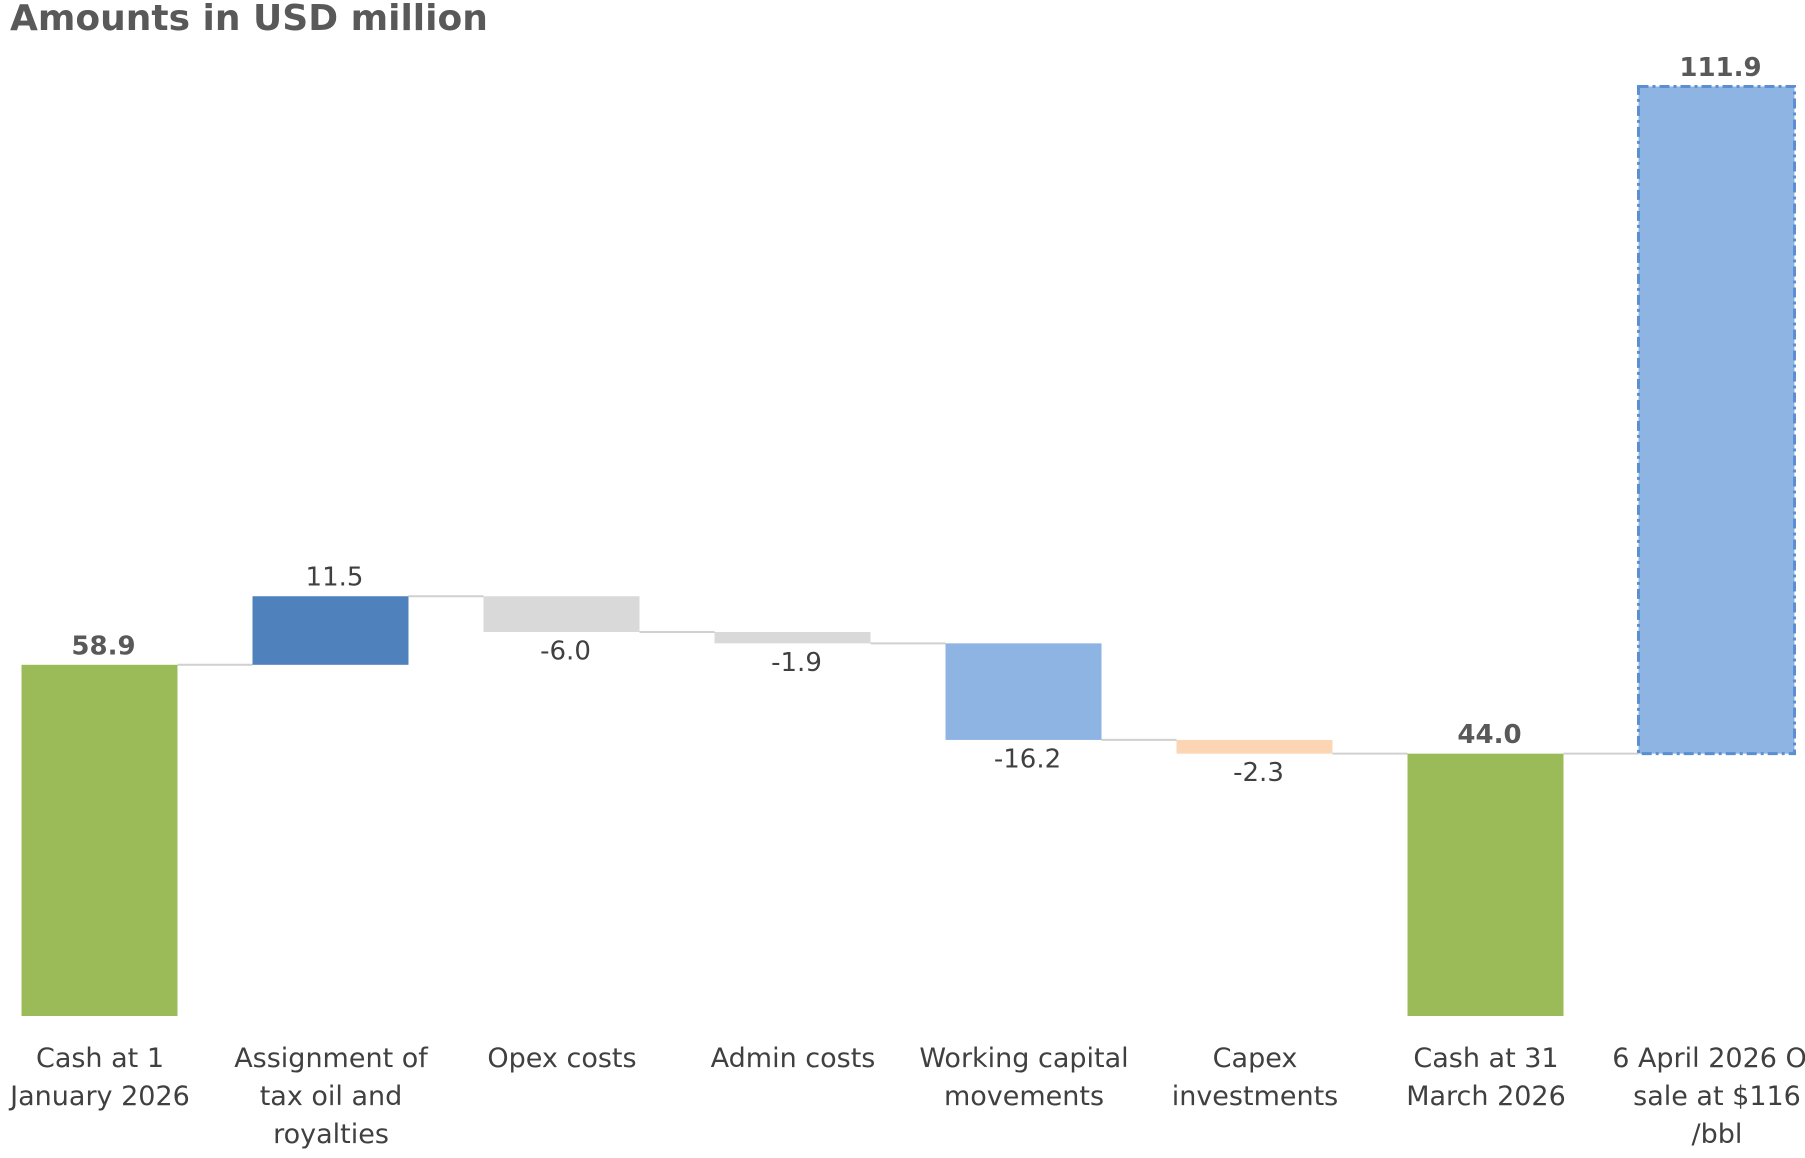 The width and height of the screenshot is (1805, 1158). Describe the element at coordinates (1024, 1077) in the screenshot. I see `x-tick-label: Working capital movements` at that location.